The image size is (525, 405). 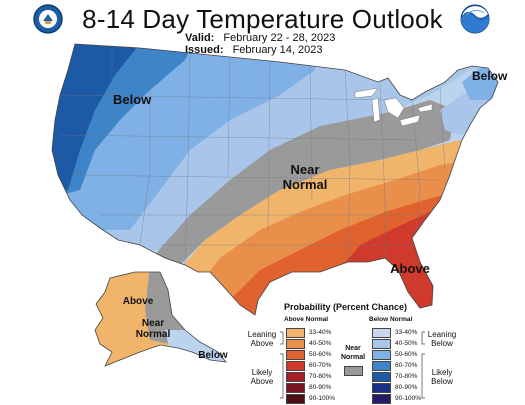 I want to click on near-normal-legend-label: Near Normal, so click(x=353, y=353).